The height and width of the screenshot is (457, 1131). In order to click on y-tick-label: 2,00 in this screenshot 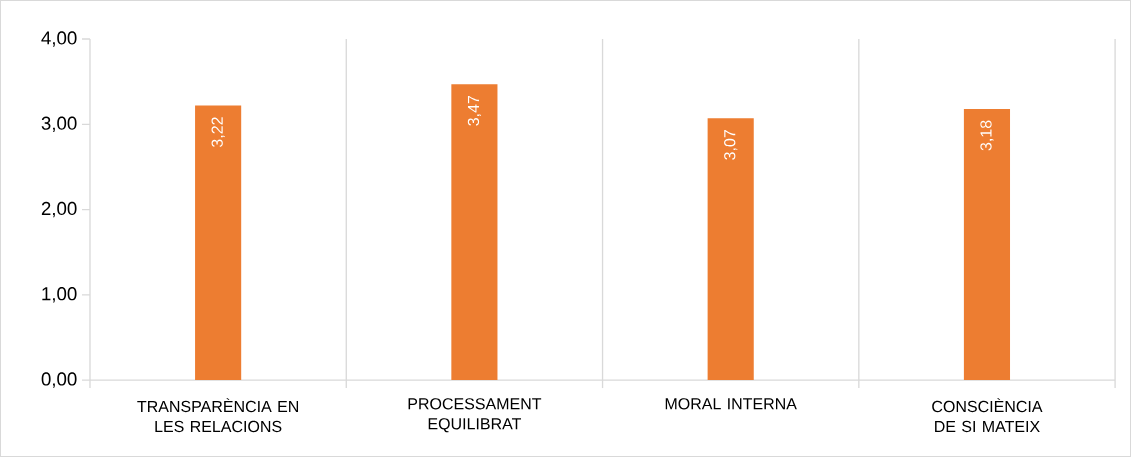, I will do `click(59, 209)`.